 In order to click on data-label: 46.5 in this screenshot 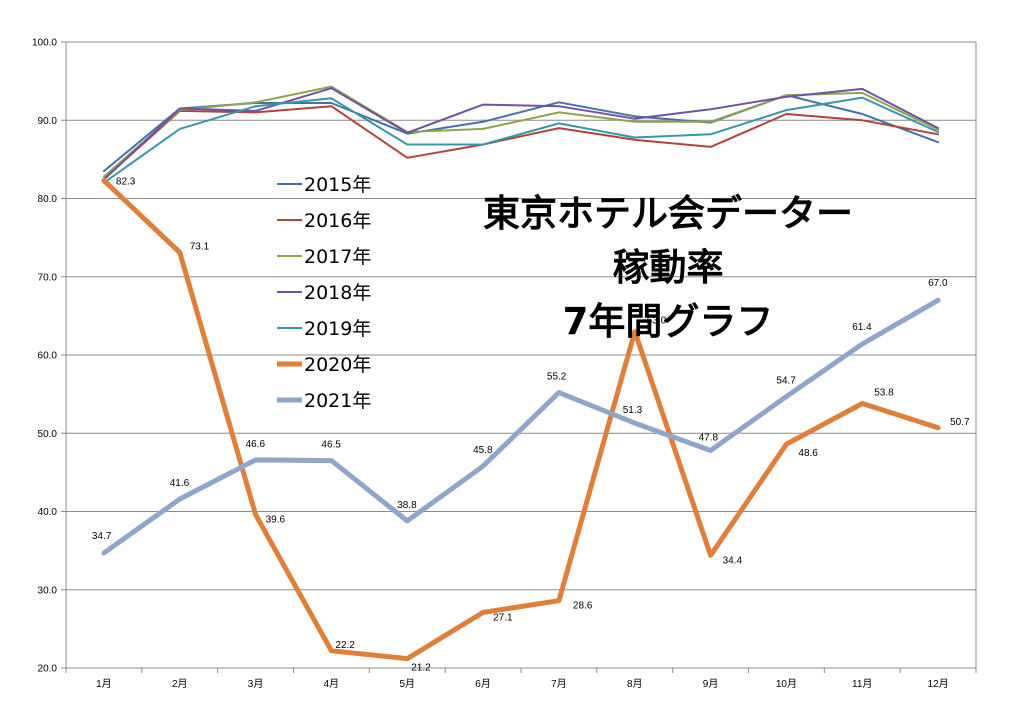, I will do `click(331, 445)`.